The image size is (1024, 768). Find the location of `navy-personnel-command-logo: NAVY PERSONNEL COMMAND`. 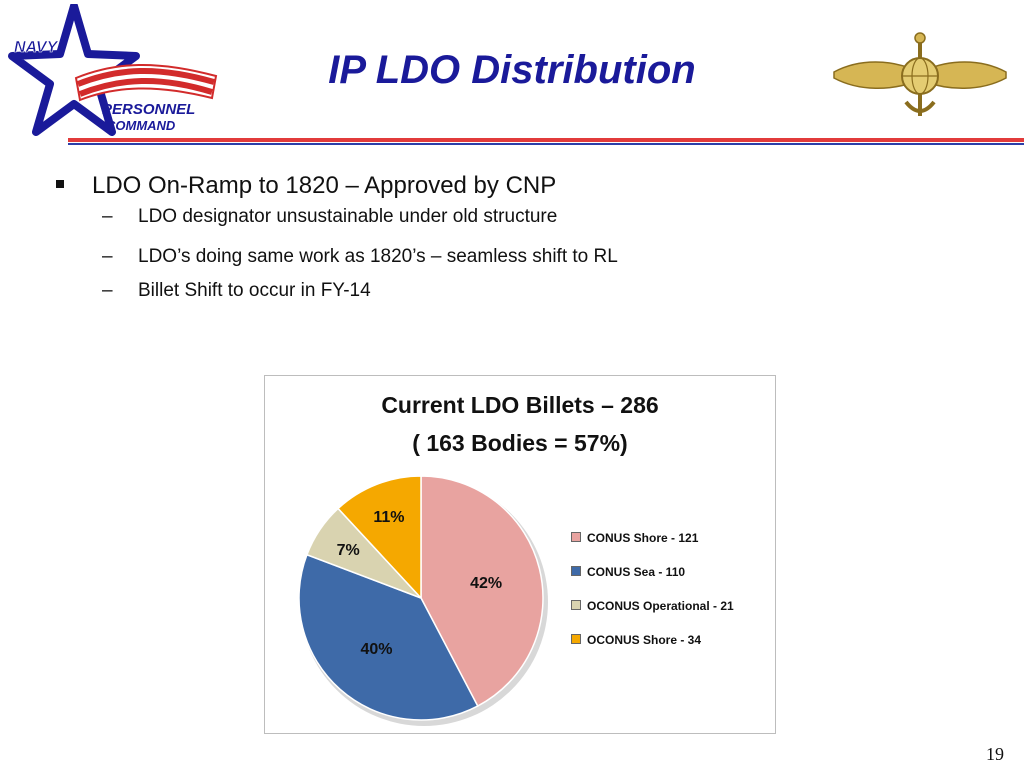

navy-personnel-command-logo: NAVY PERSONNEL COMMAND is located at coordinates (113, 70).